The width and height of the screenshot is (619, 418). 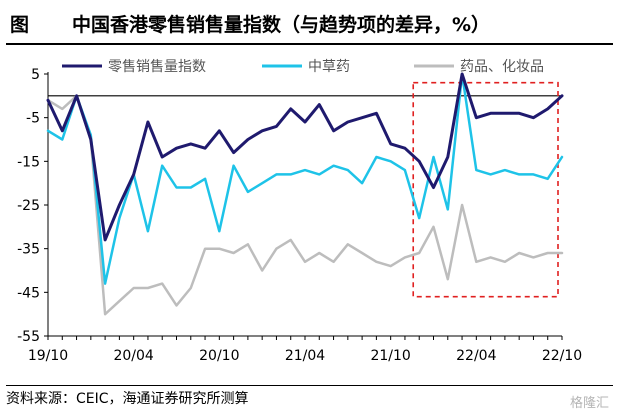 I want to click on x-tick-label: 20/04, so click(x=133, y=356).